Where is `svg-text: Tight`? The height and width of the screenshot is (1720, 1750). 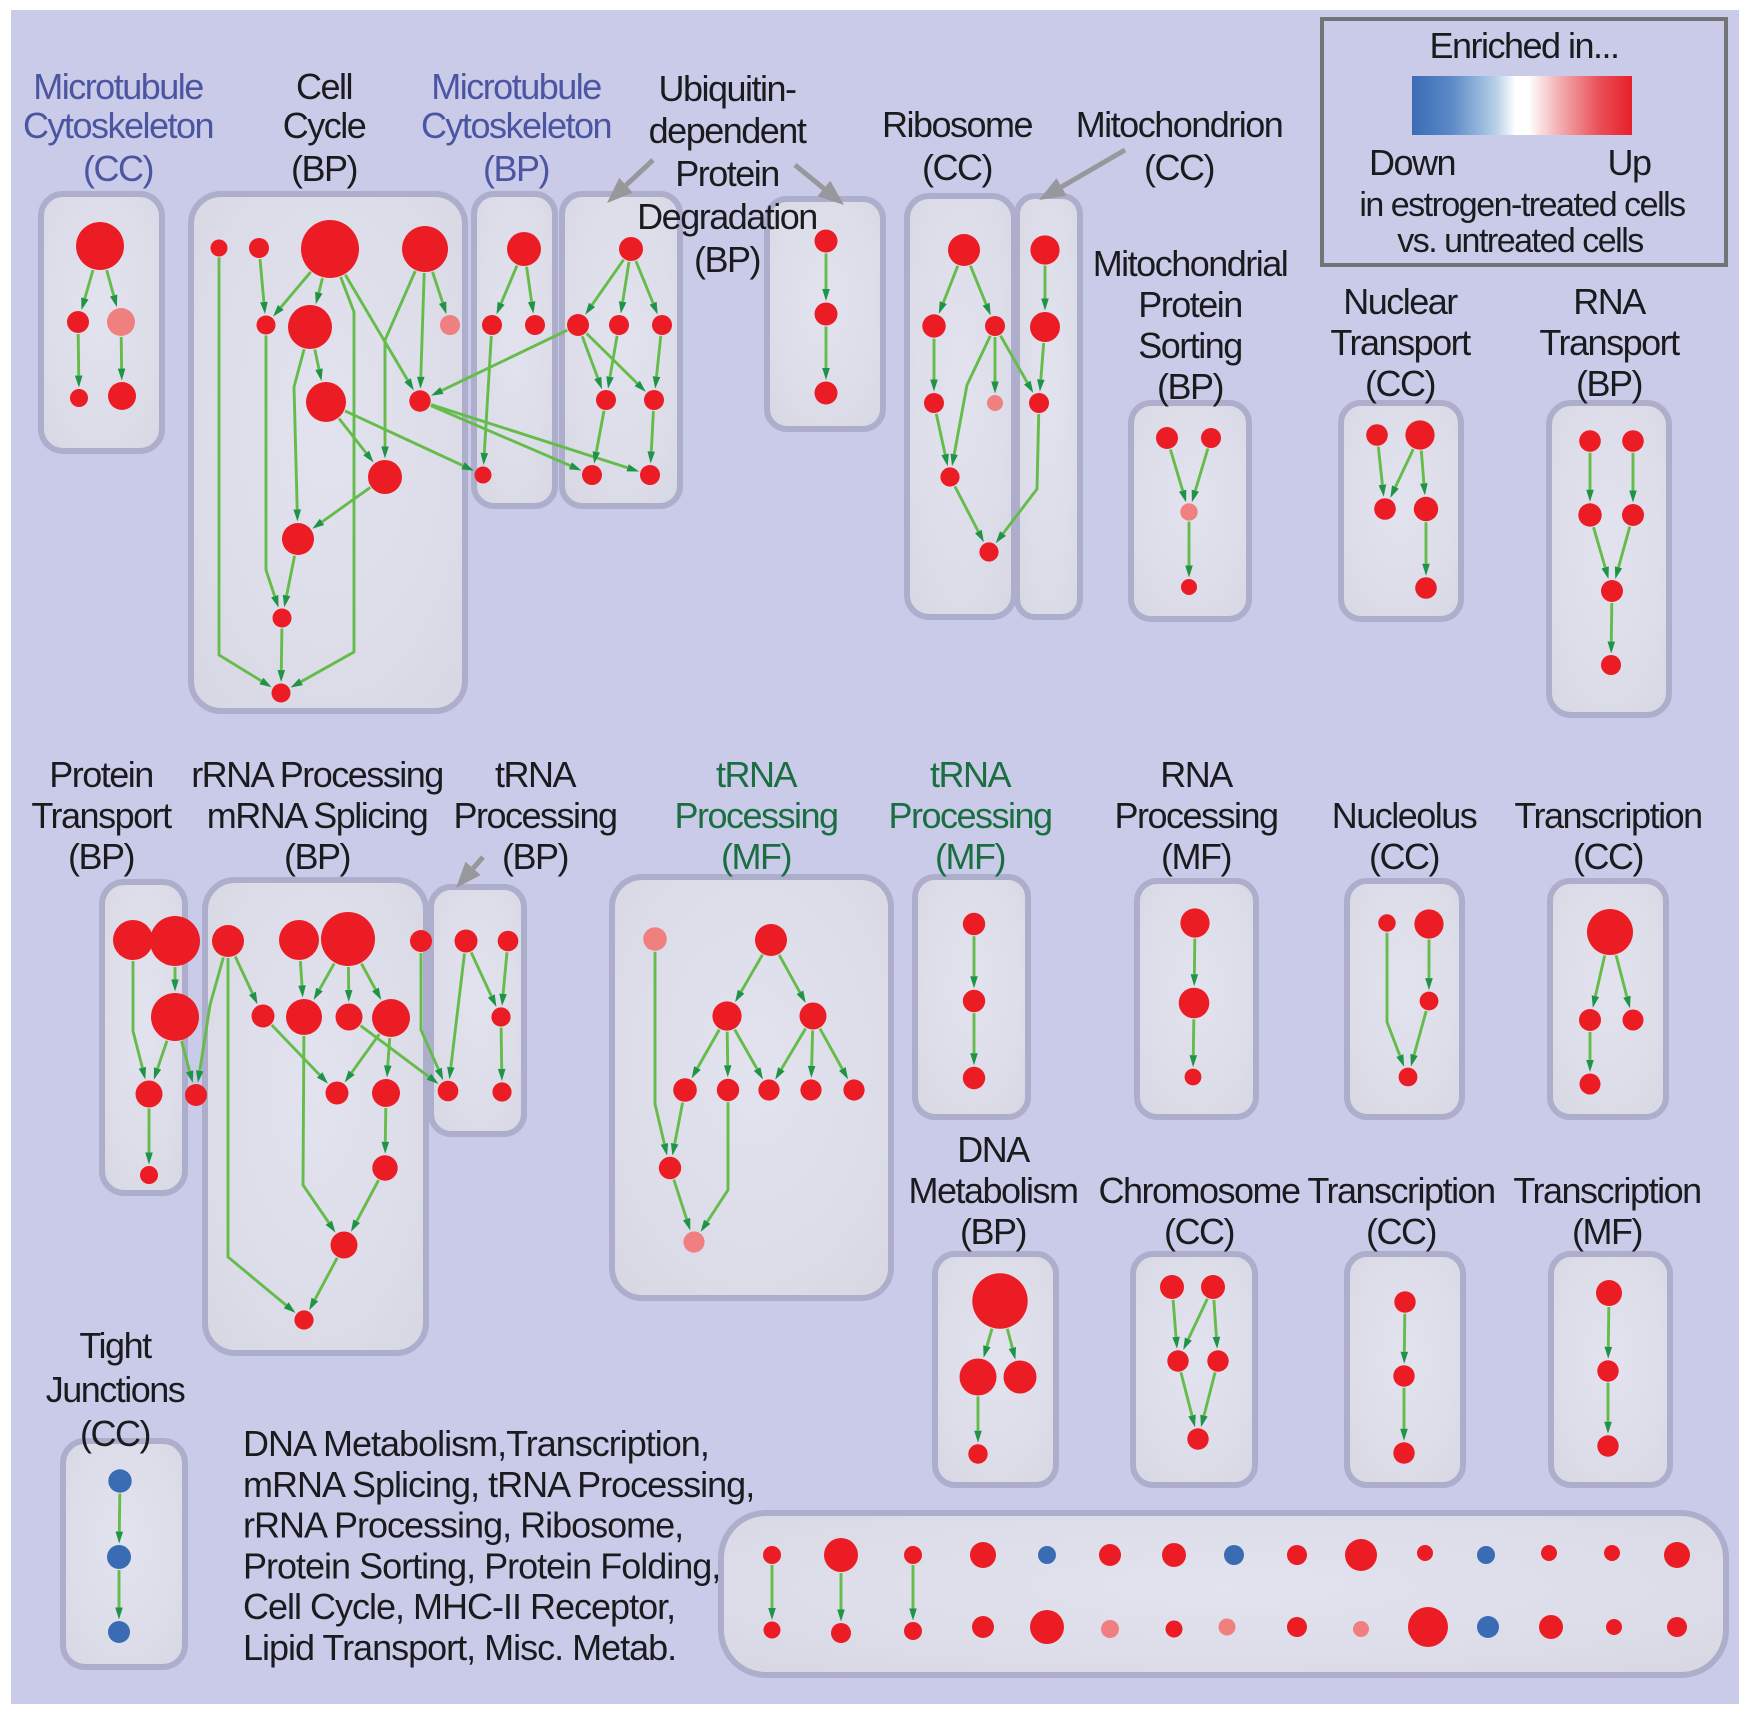
svg-text: Tight is located at coordinates (115, 1345).